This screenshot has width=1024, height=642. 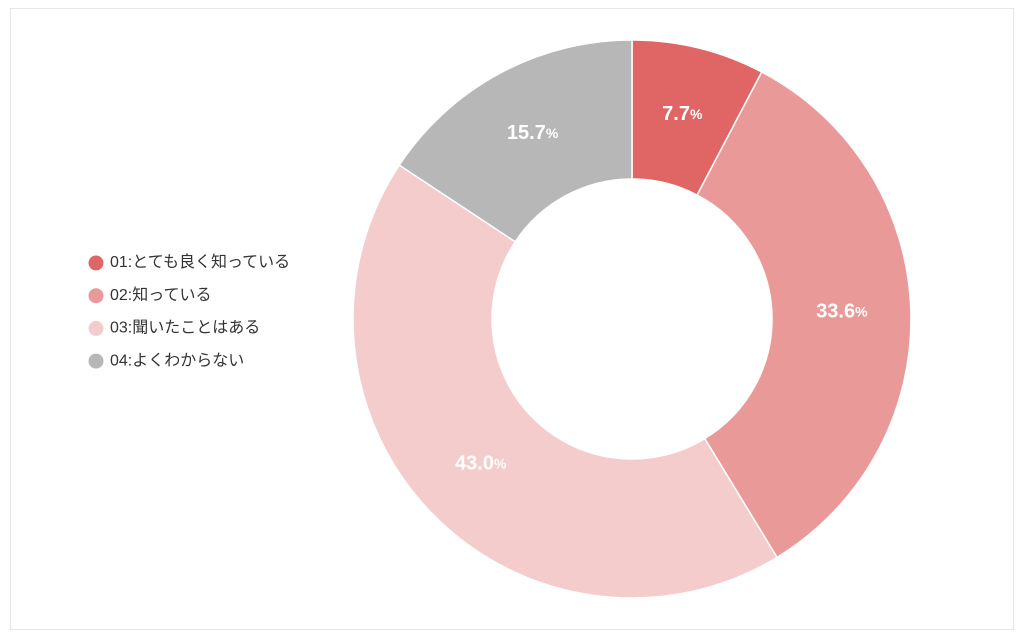 What do you see at coordinates (185, 328) in the screenshot?
I see `legend-text: 03:聞いたことはある` at bounding box center [185, 328].